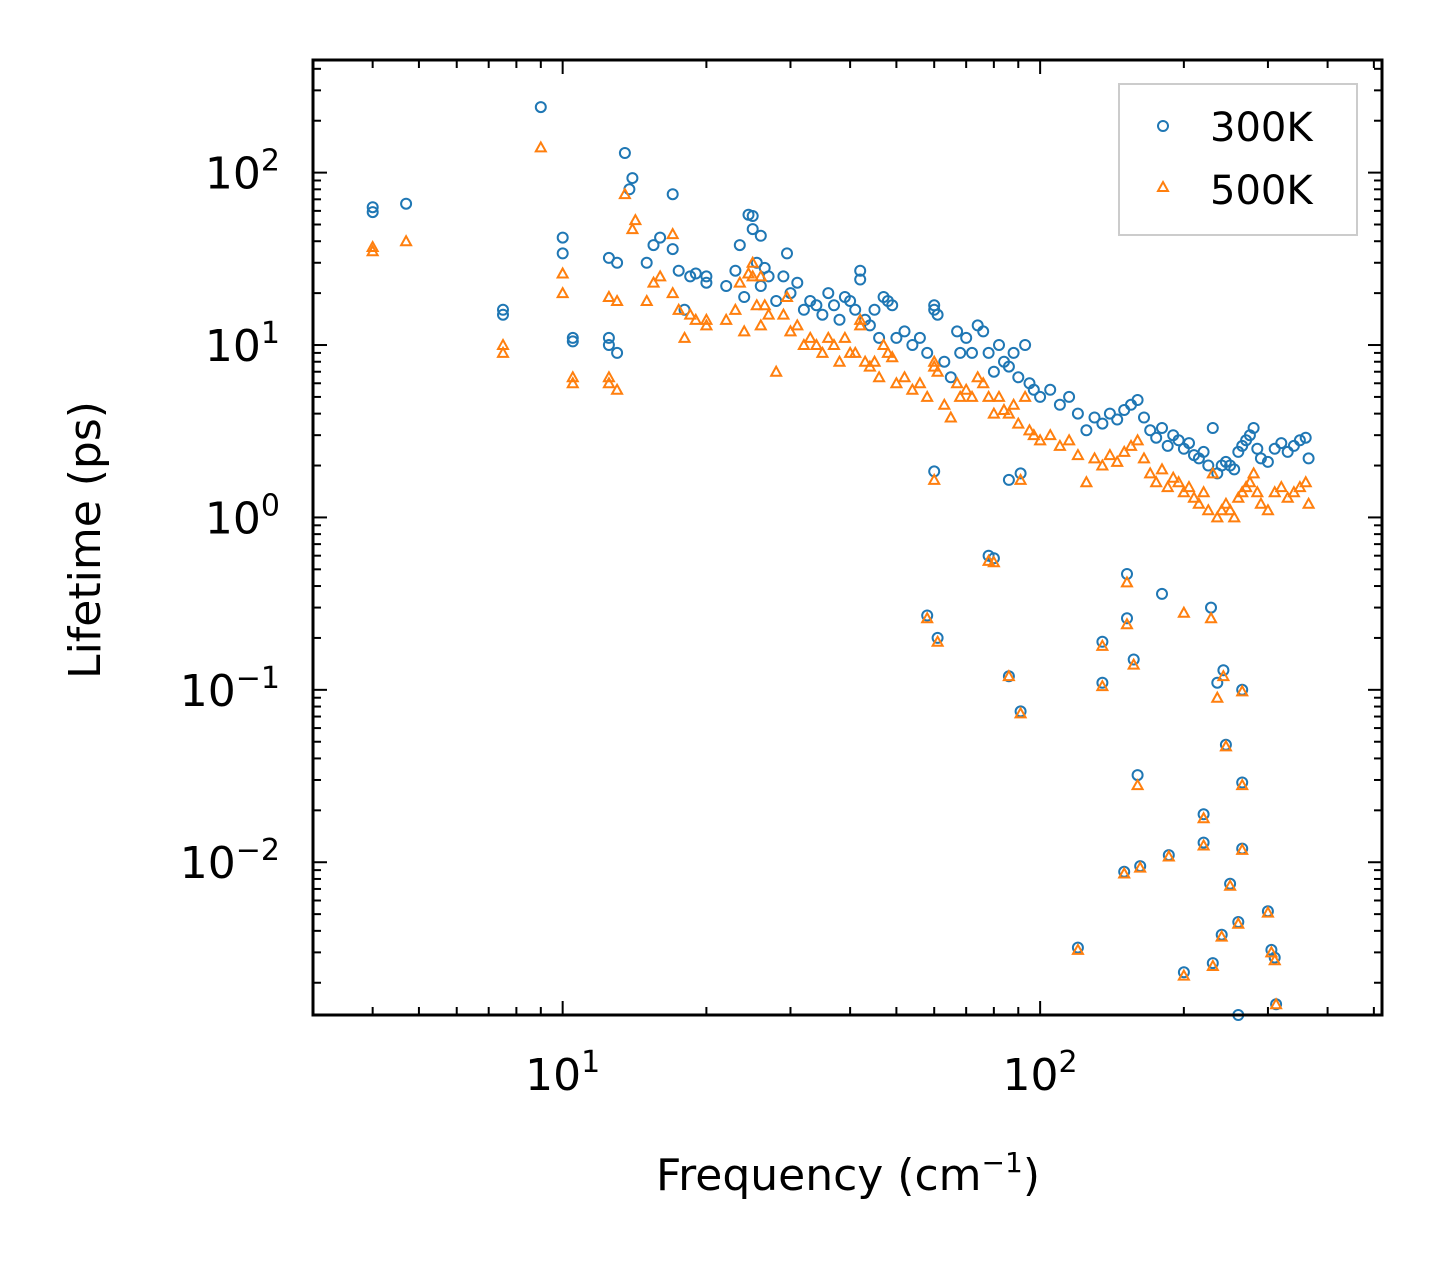  I want to click on x-tick-labels: 101 102, so click(801, 1073).